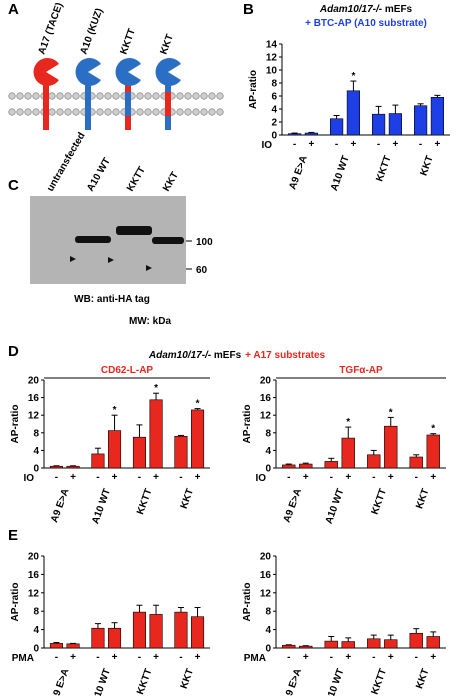  I want to click on group-label: KKTT, so click(379, 501).